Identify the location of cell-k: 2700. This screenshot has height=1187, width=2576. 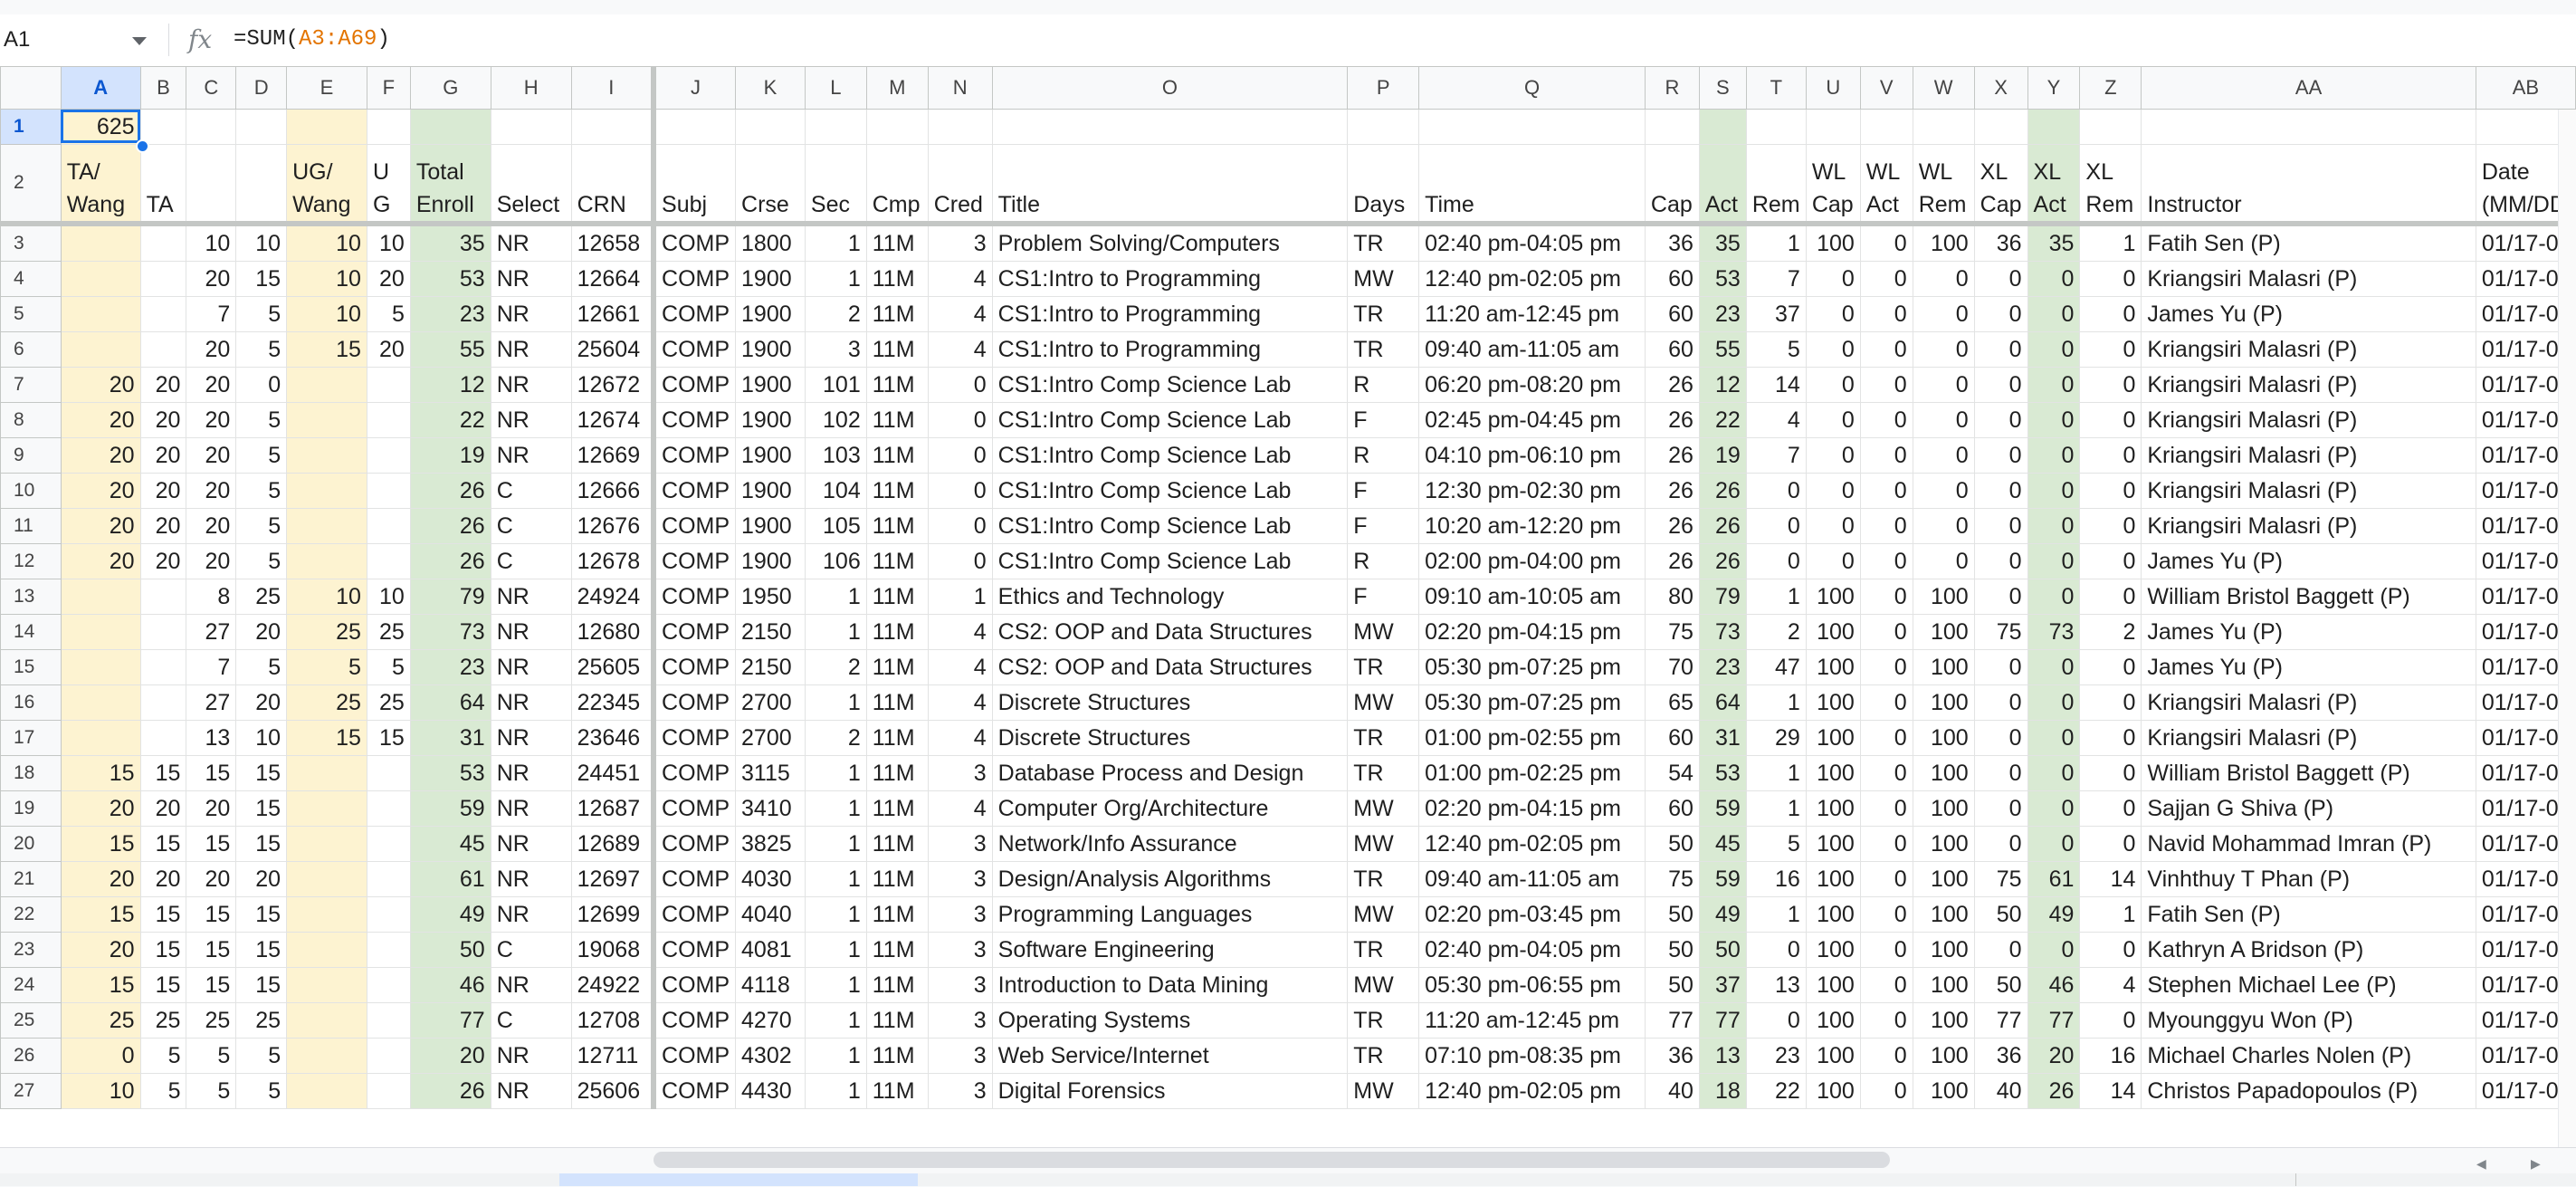
(771, 702).